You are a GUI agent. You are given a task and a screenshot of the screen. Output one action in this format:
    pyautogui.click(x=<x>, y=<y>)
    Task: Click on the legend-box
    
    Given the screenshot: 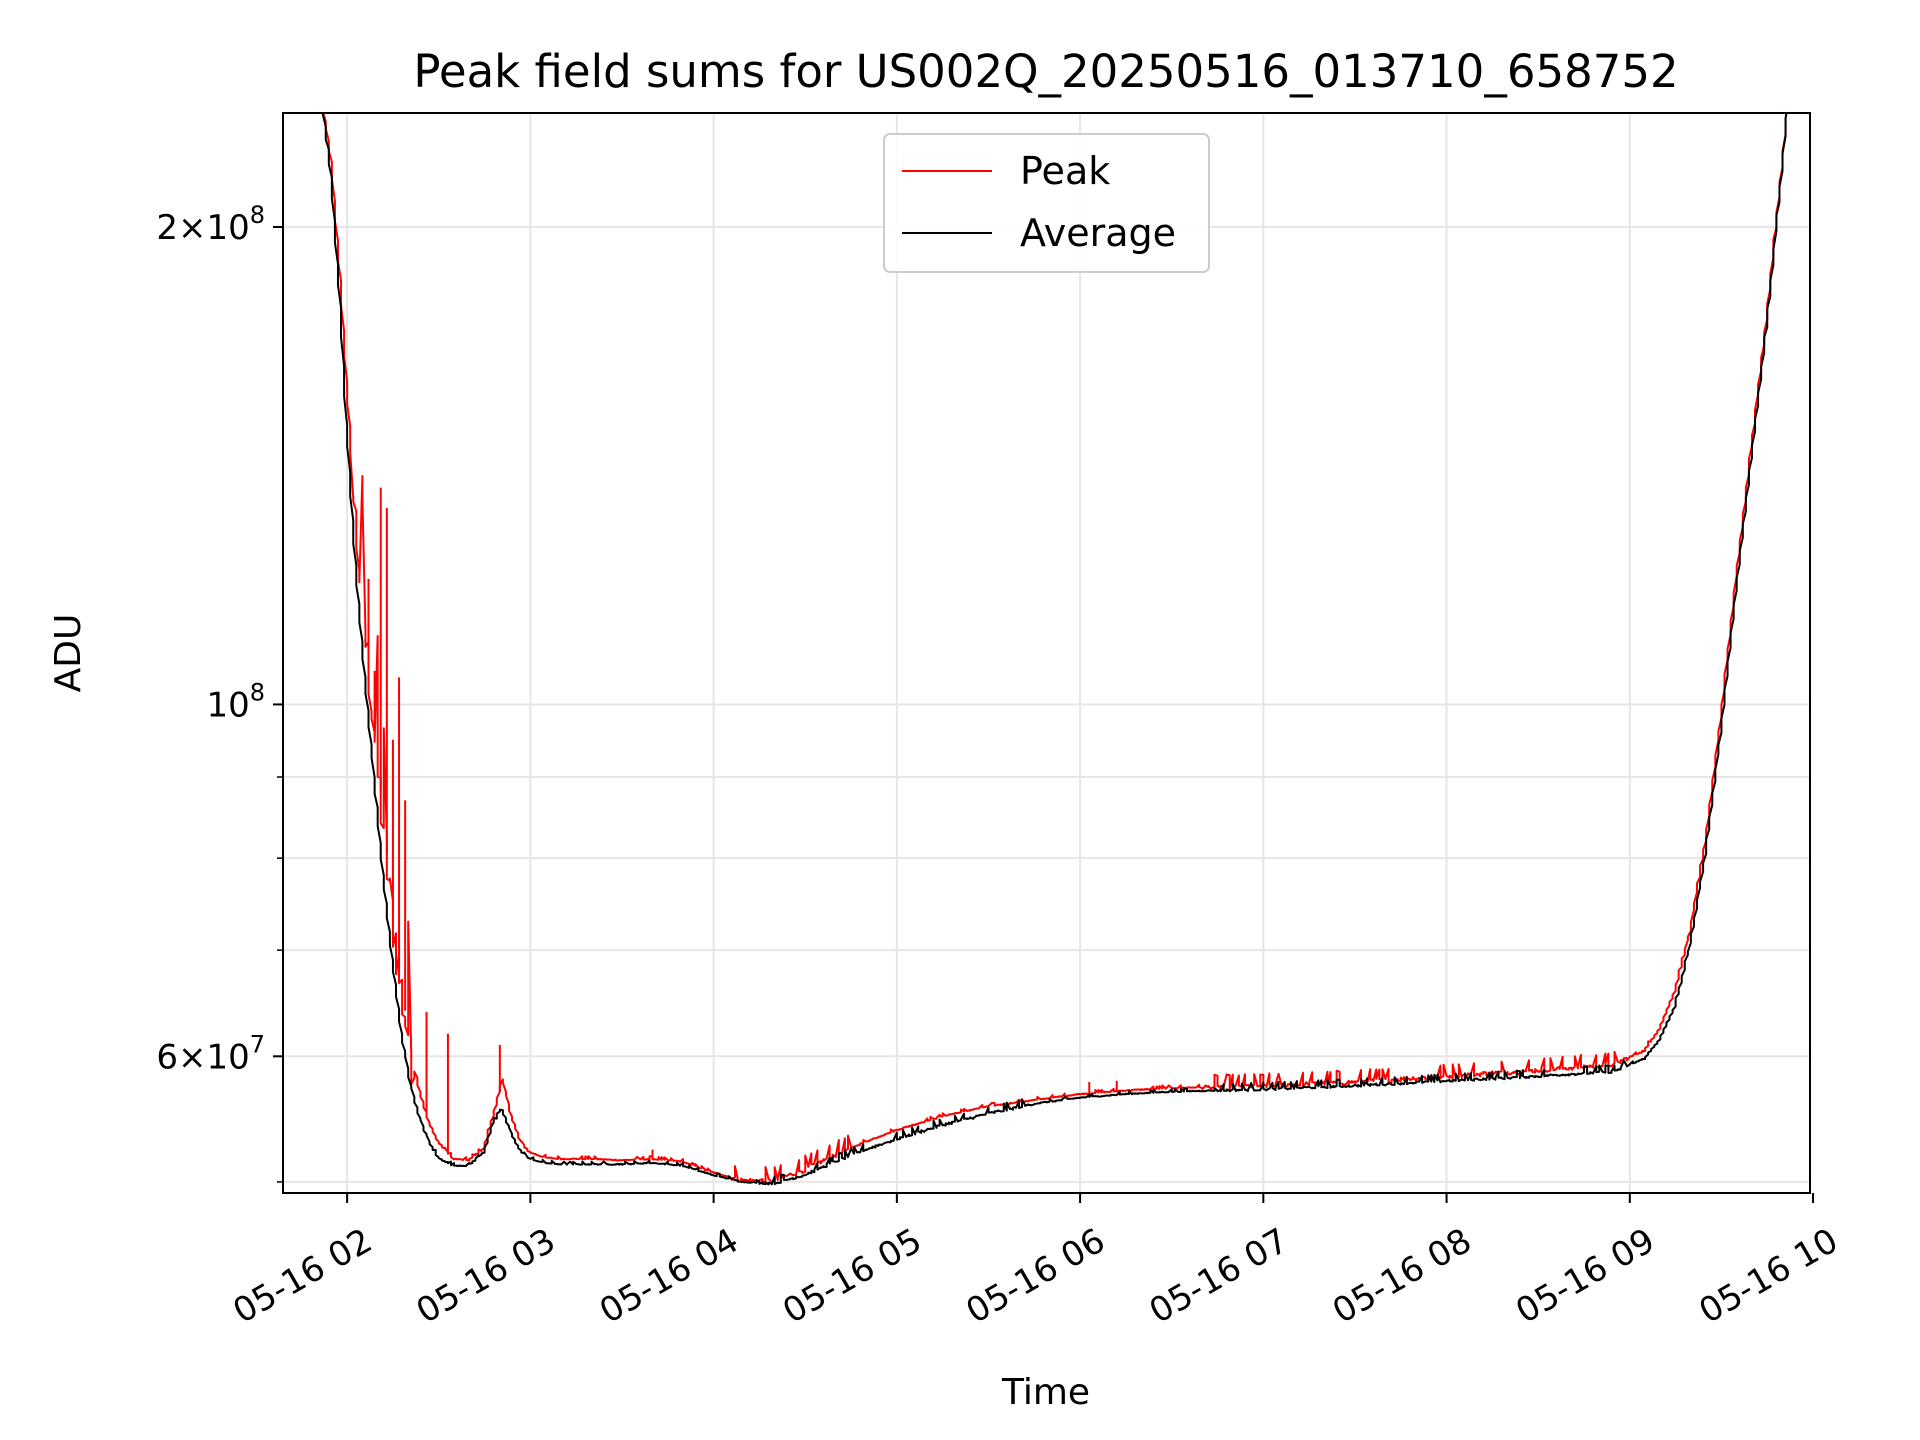 What is the action you would take?
    pyautogui.click(x=1046, y=203)
    